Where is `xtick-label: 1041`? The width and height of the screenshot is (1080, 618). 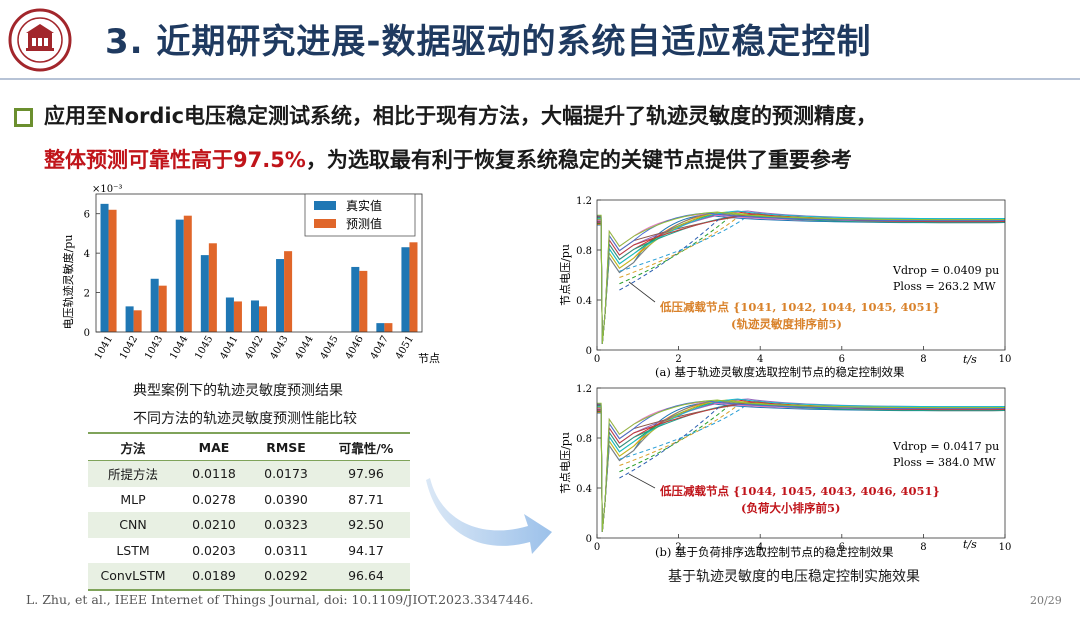 xtick-label: 1041 is located at coordinates (104, 348).